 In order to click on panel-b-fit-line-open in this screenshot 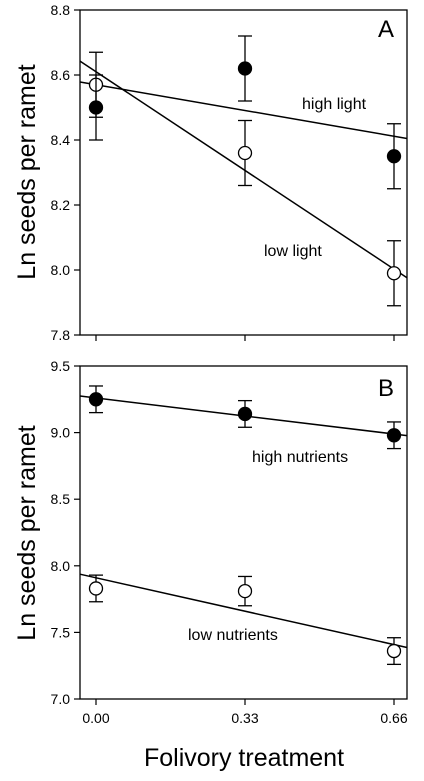, I will do `click(243, 611)`.